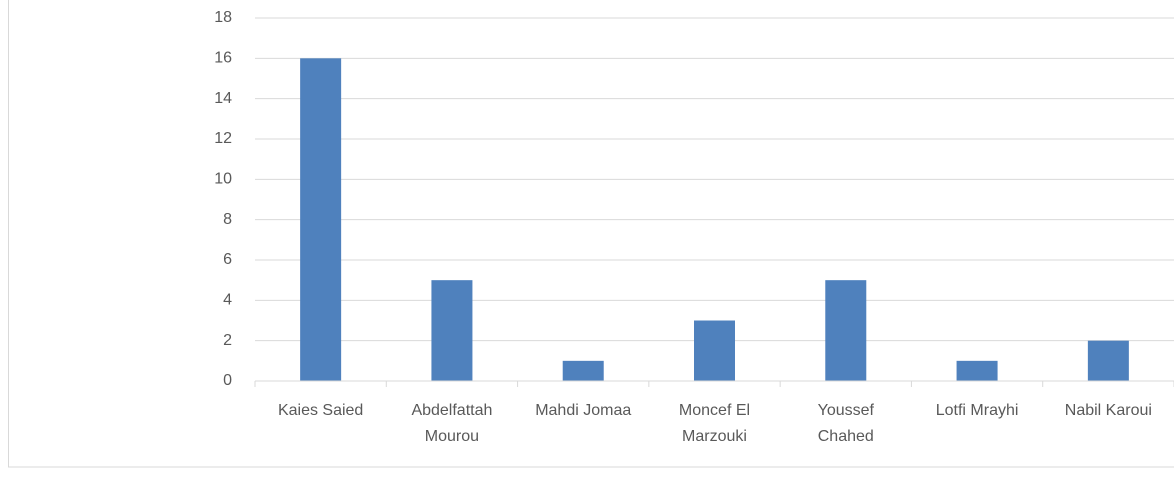 This screenshot has width=1174, height=481. What do you see at coordinates (714, 423) in the screenshot?
I see `x-tick-label: Moncef El Marzouki` at bounding box center [714, 423].